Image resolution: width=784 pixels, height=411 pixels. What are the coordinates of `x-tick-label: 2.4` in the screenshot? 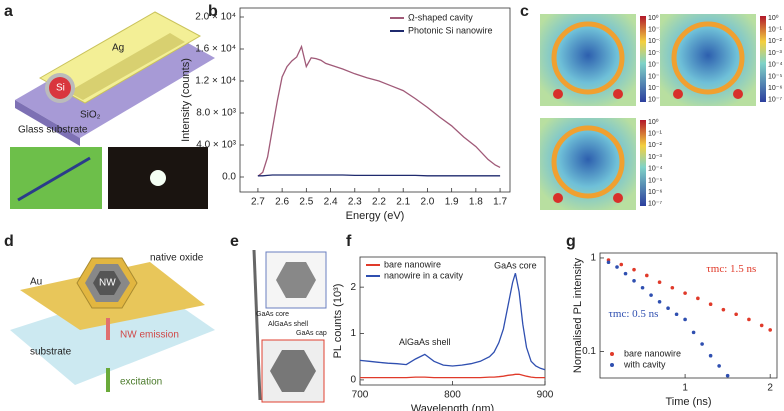 It's located at (331, 202).